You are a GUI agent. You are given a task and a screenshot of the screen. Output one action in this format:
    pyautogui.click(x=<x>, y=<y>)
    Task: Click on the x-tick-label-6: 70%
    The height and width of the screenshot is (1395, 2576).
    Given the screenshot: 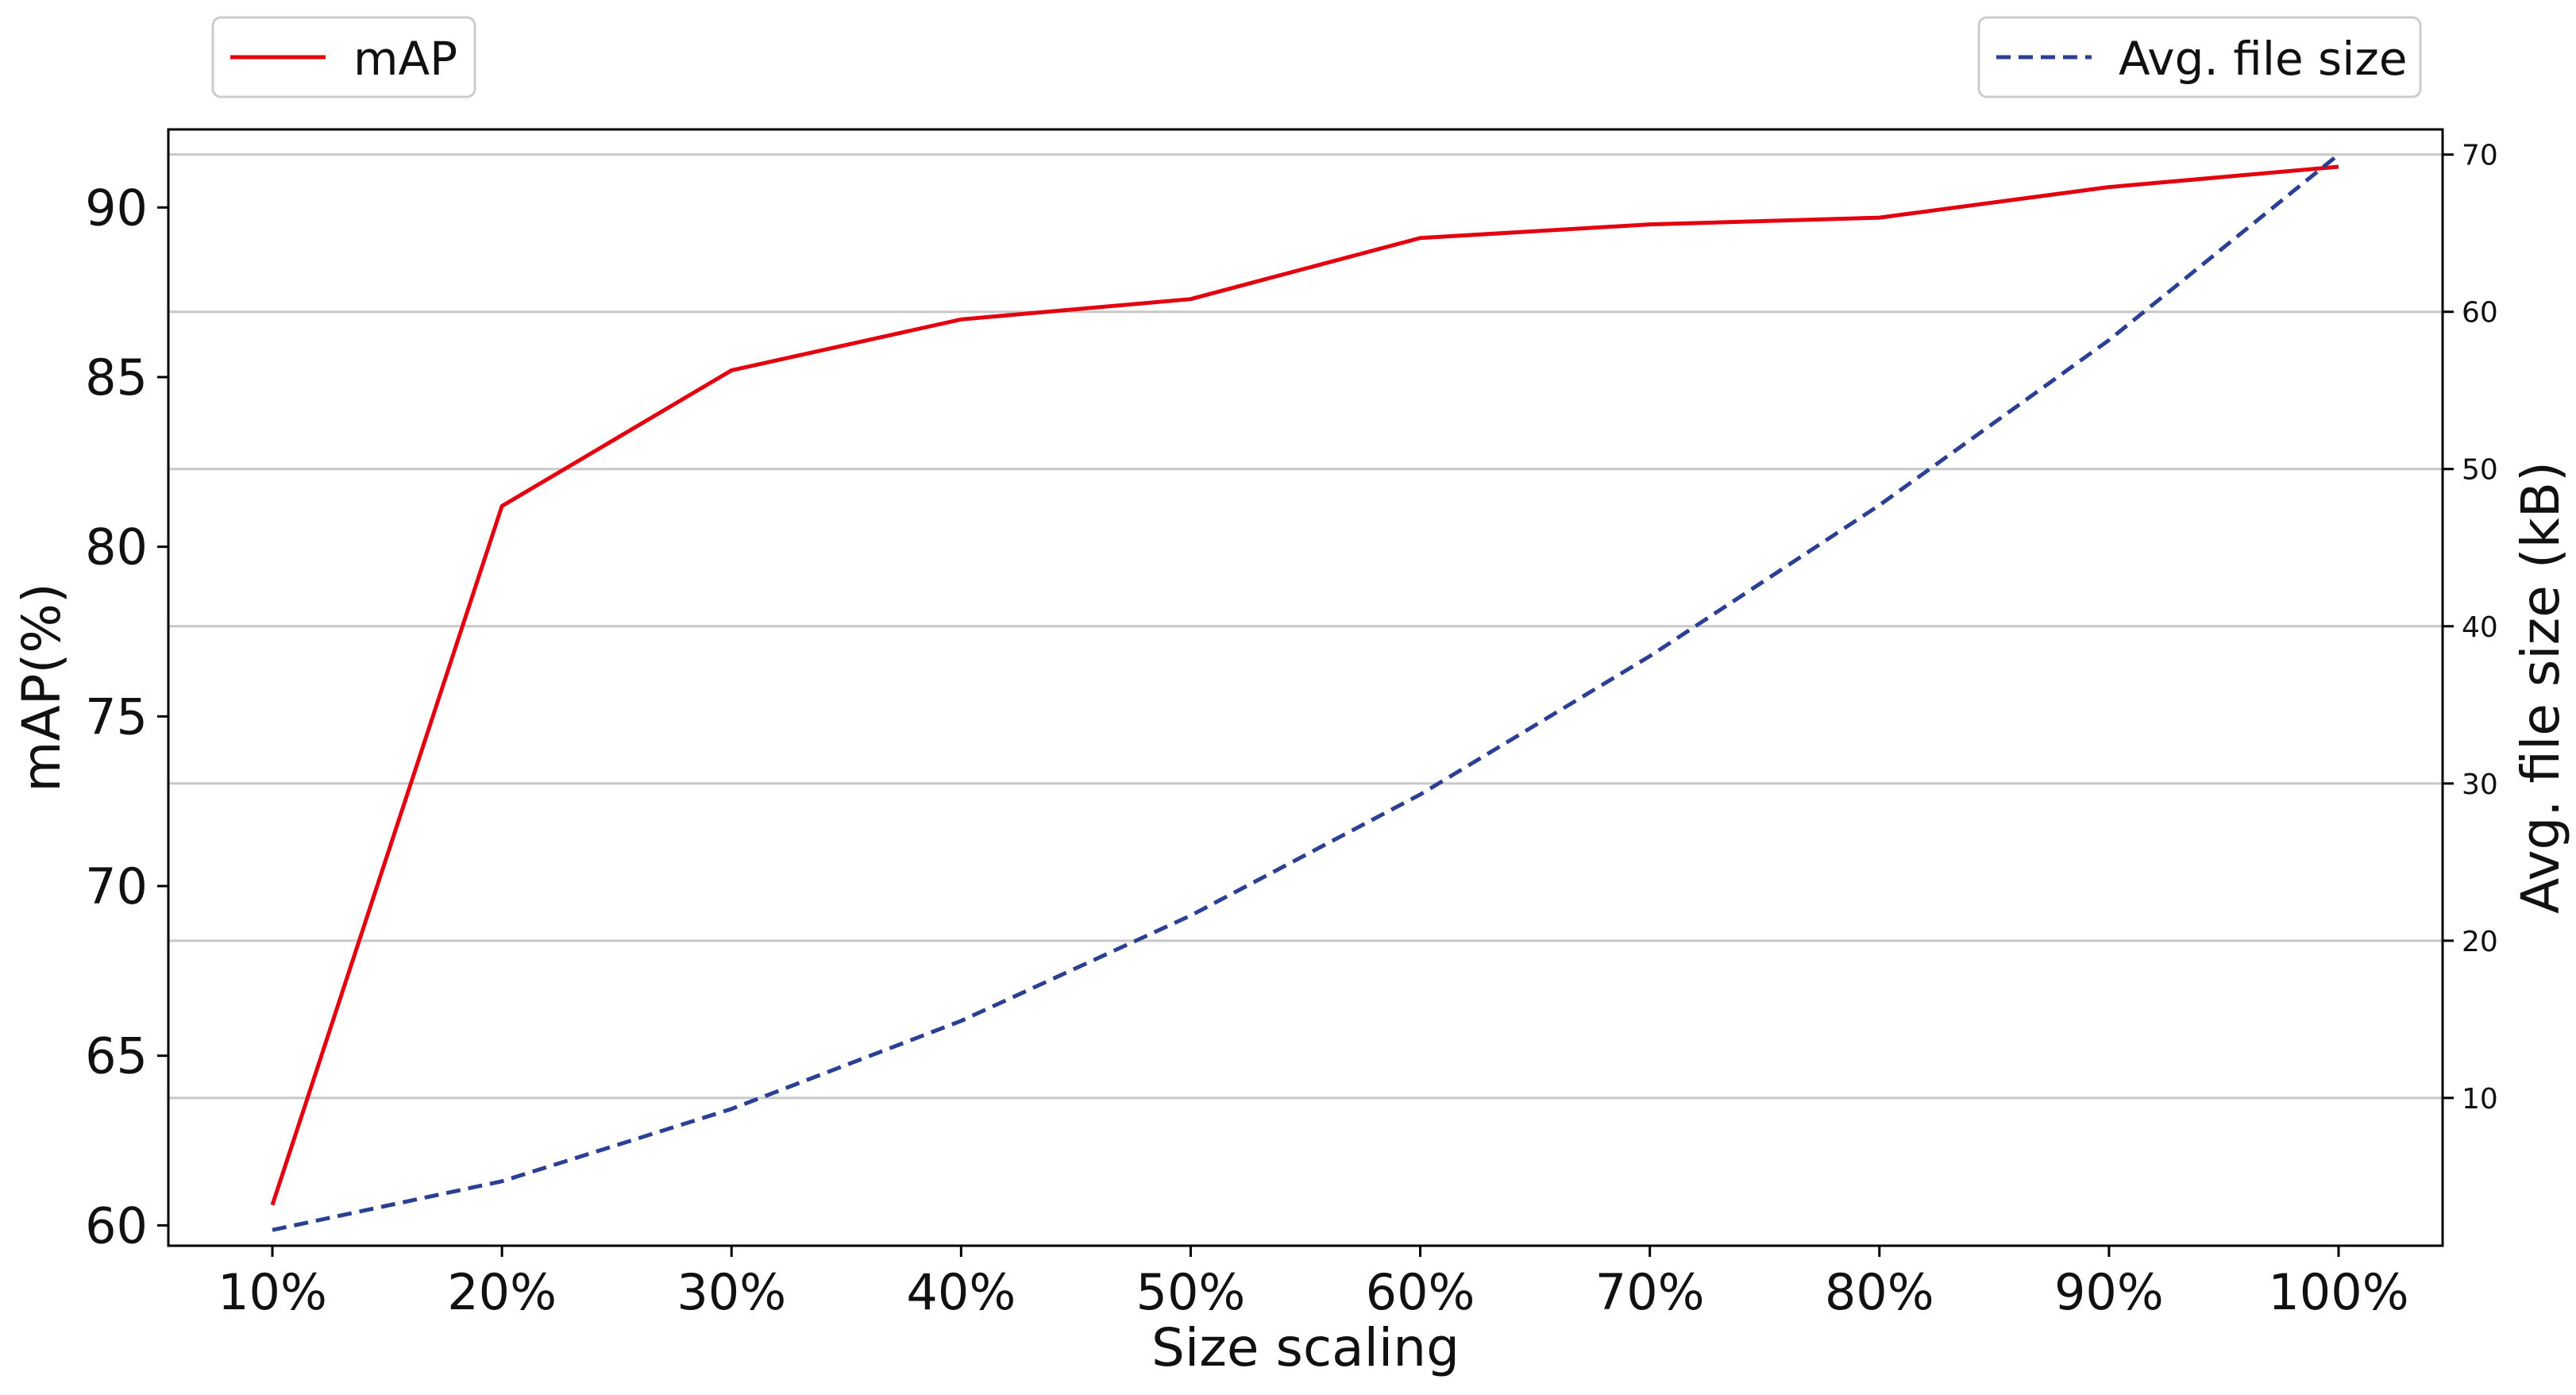 What is the action you would take?
    pyautogui.click(x=1650, y=1292)
    